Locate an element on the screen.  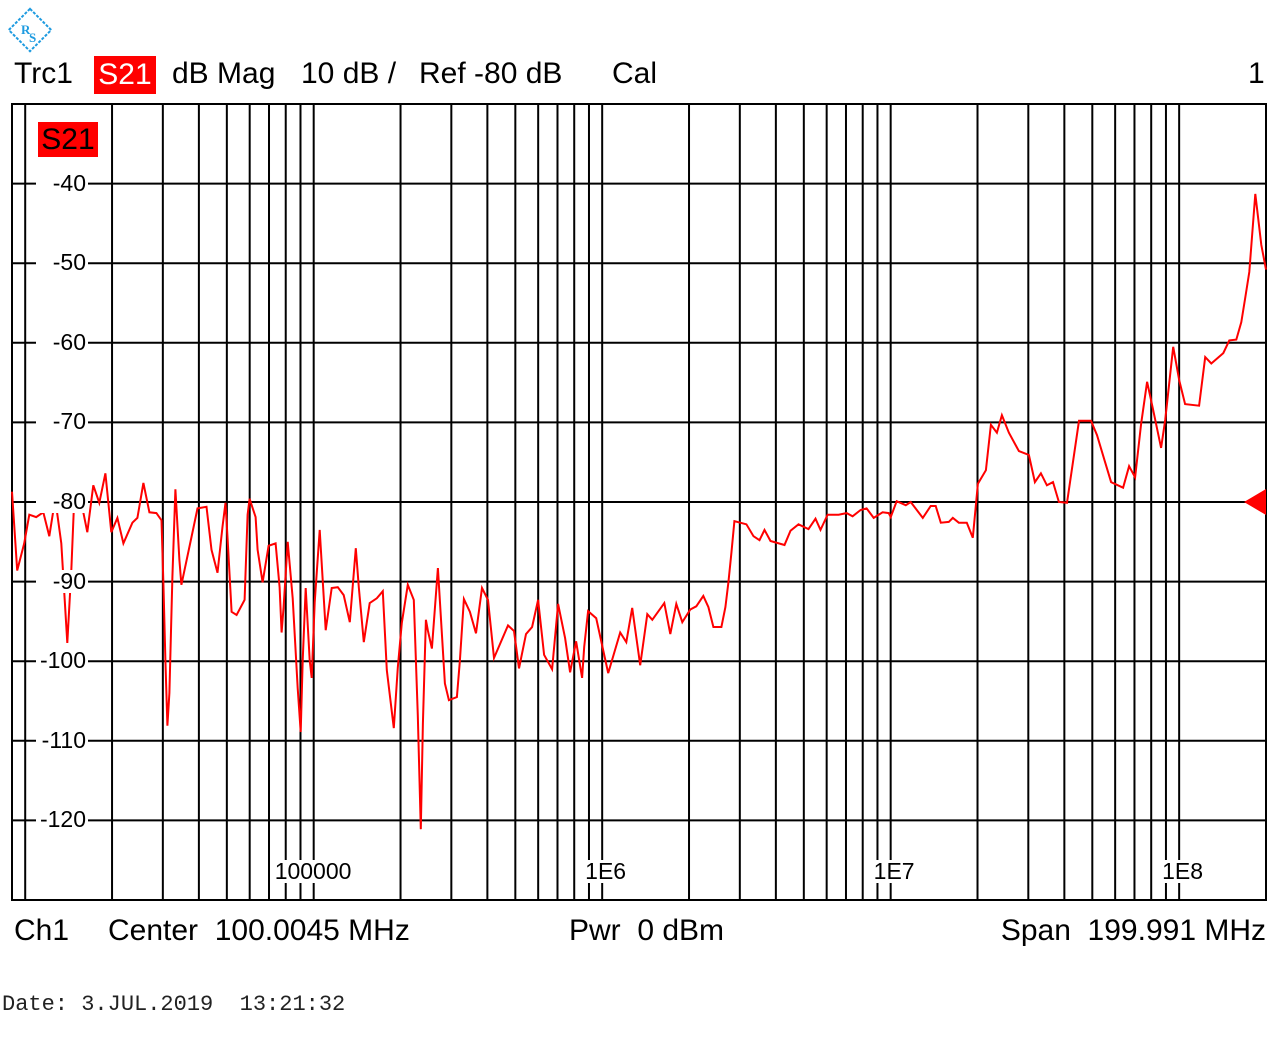
y-tick-label: -120 is located at coordinates (62, 820).